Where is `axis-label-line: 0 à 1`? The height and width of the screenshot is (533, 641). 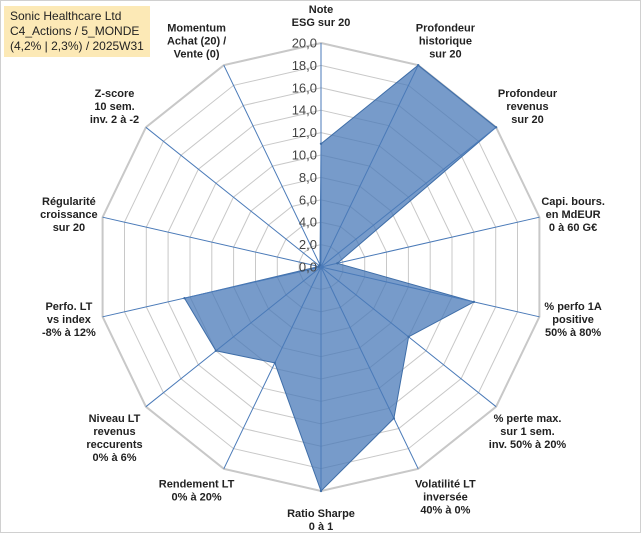 axis-label-line: 0 à 1 is located at coordinates (321, 527).